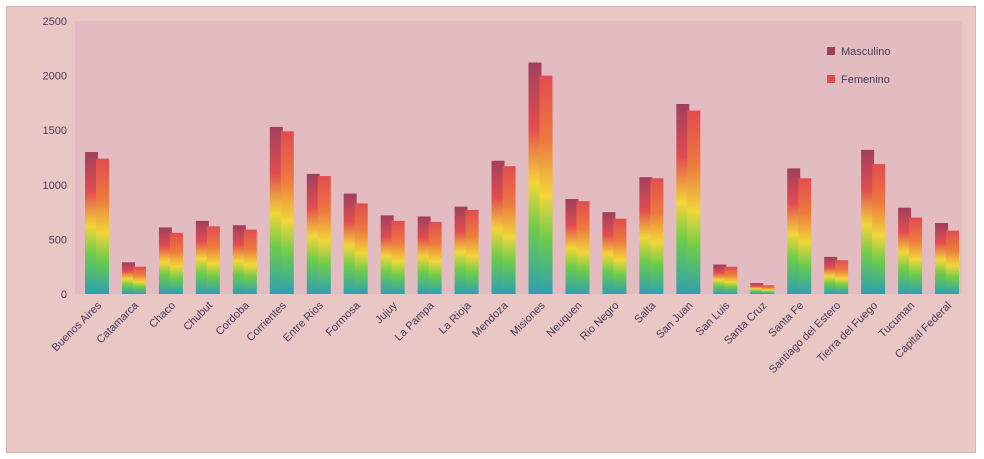 The height and width of the screenshot is (459, 984). What do you see at coordinates (198, 317) in the screenshot?
I see `x-tick-label: Chubut` at bounding box center [198, 317].